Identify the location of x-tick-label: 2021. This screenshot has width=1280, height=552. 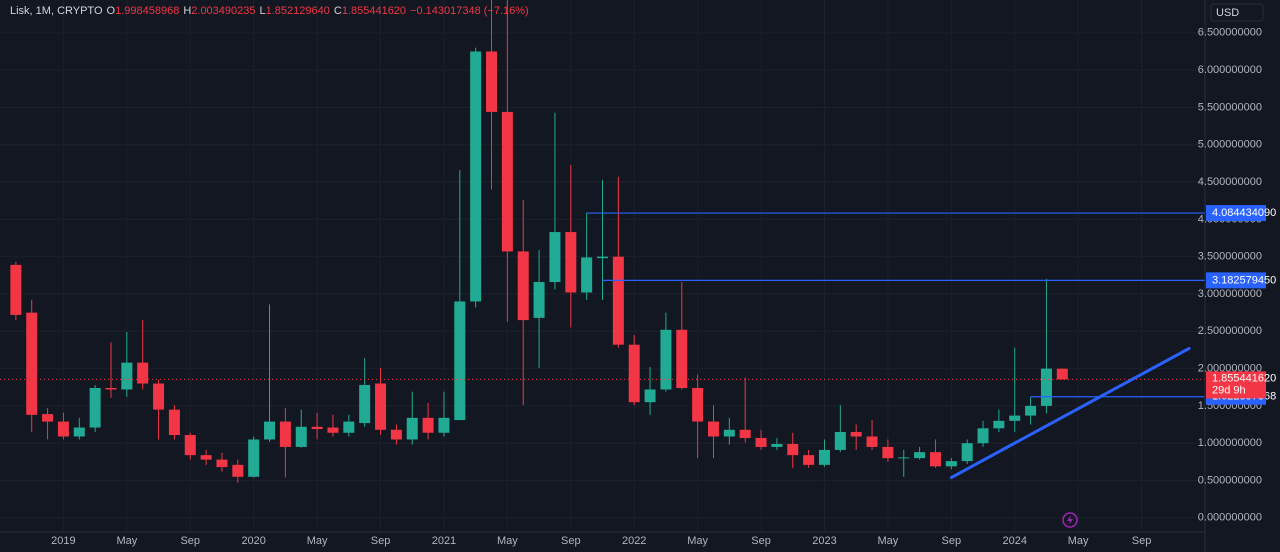
(444, 541).